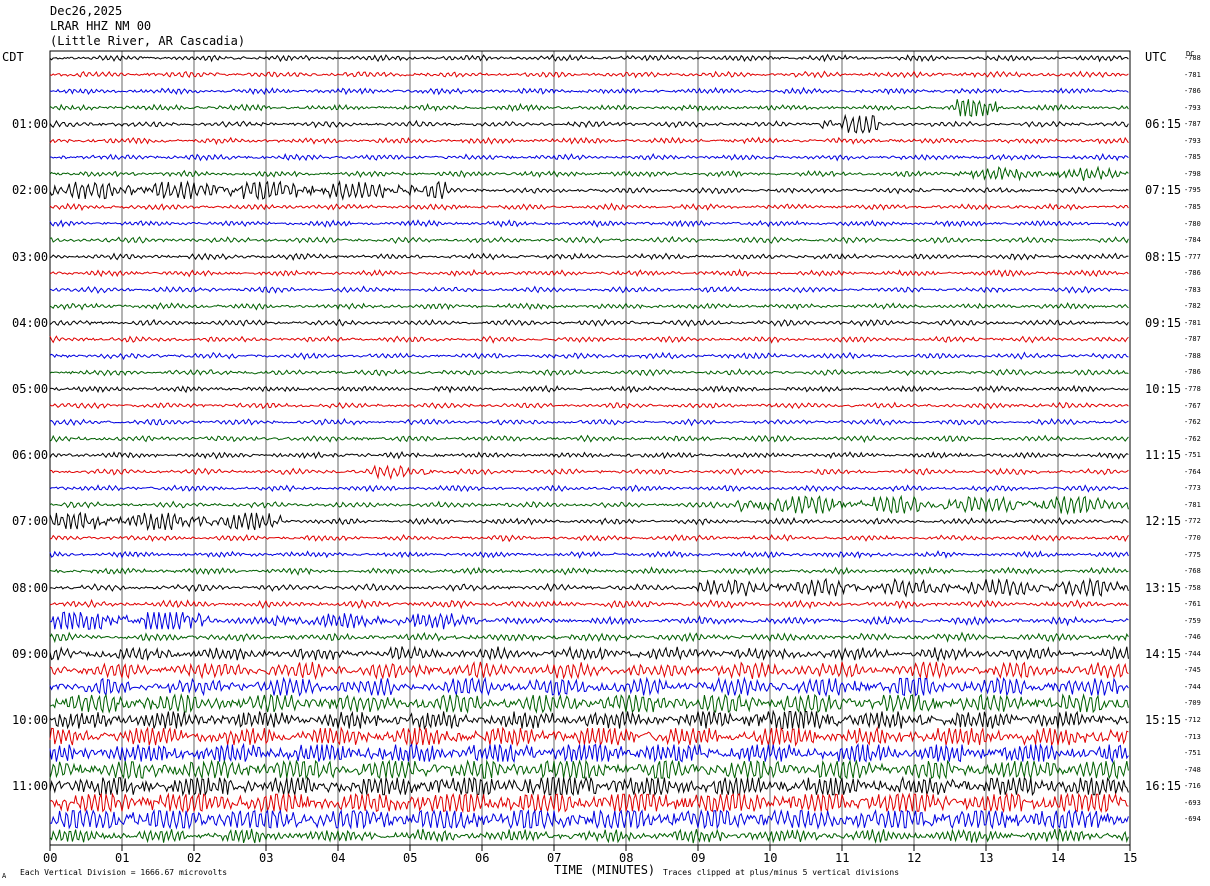 This screenshot has height=886, width=1210. What do you see at coordinates (30, 322) in the screenshot?
I see `left-hour-label: 04:00` at bounding box center [30, 322].